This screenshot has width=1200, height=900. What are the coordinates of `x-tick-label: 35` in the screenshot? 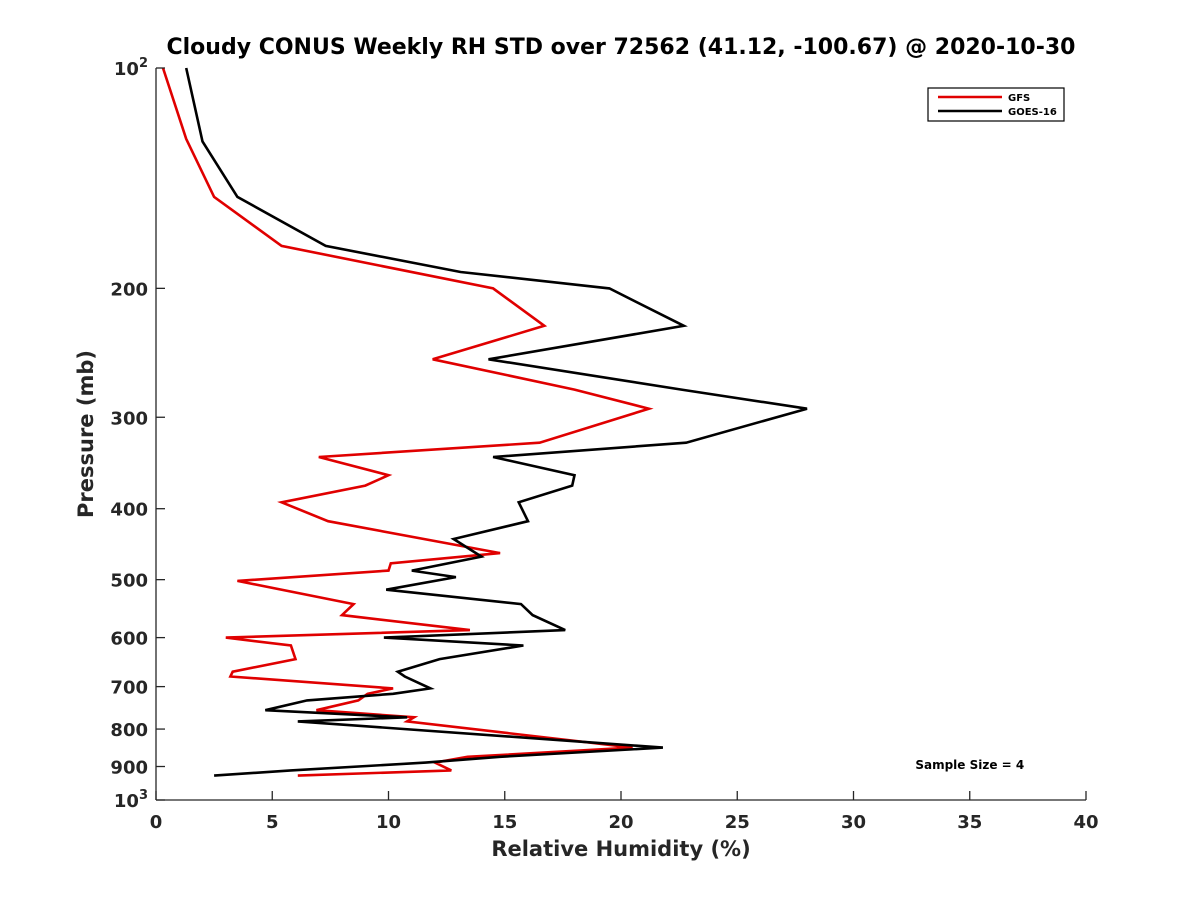 It's located at (969, 822).